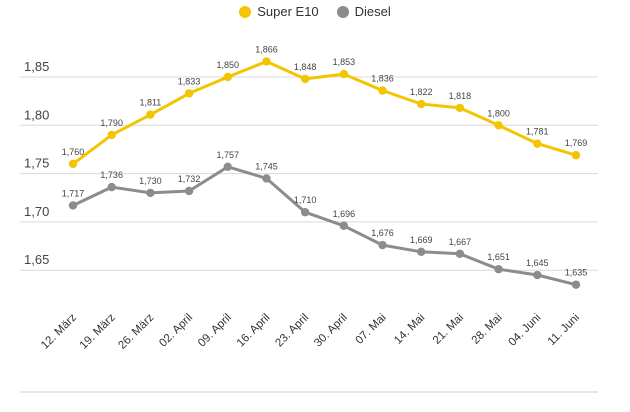  Describe the element at coordinates (460, 242) in the screenshot. I see `data-label: 1,667` at that location.